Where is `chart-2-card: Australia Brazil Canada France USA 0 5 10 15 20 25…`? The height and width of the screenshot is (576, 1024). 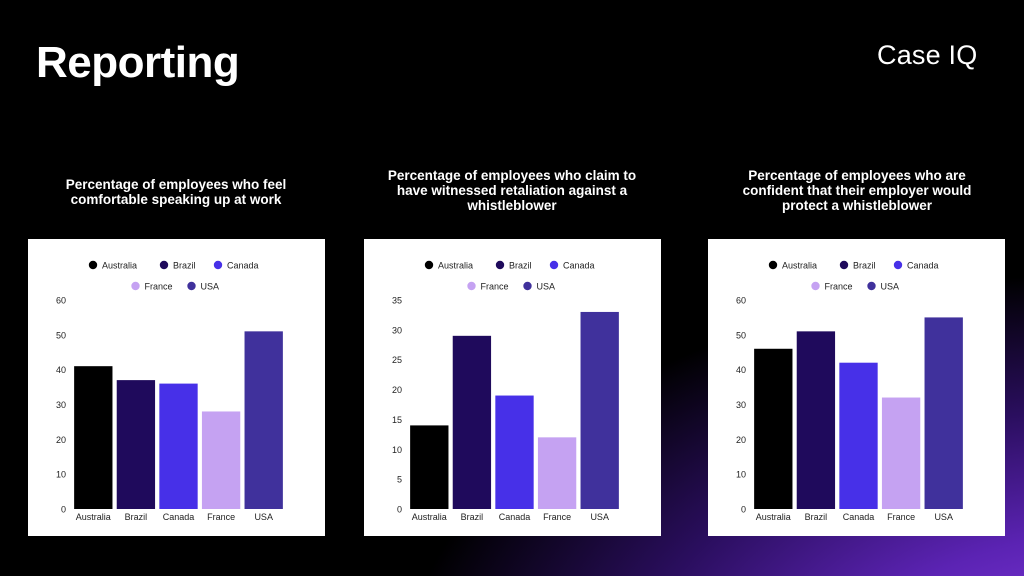 chart-2-card: Australia Brazil Canada France USA 0 5 10 15 20 25… is located at coordinates (512, 387).